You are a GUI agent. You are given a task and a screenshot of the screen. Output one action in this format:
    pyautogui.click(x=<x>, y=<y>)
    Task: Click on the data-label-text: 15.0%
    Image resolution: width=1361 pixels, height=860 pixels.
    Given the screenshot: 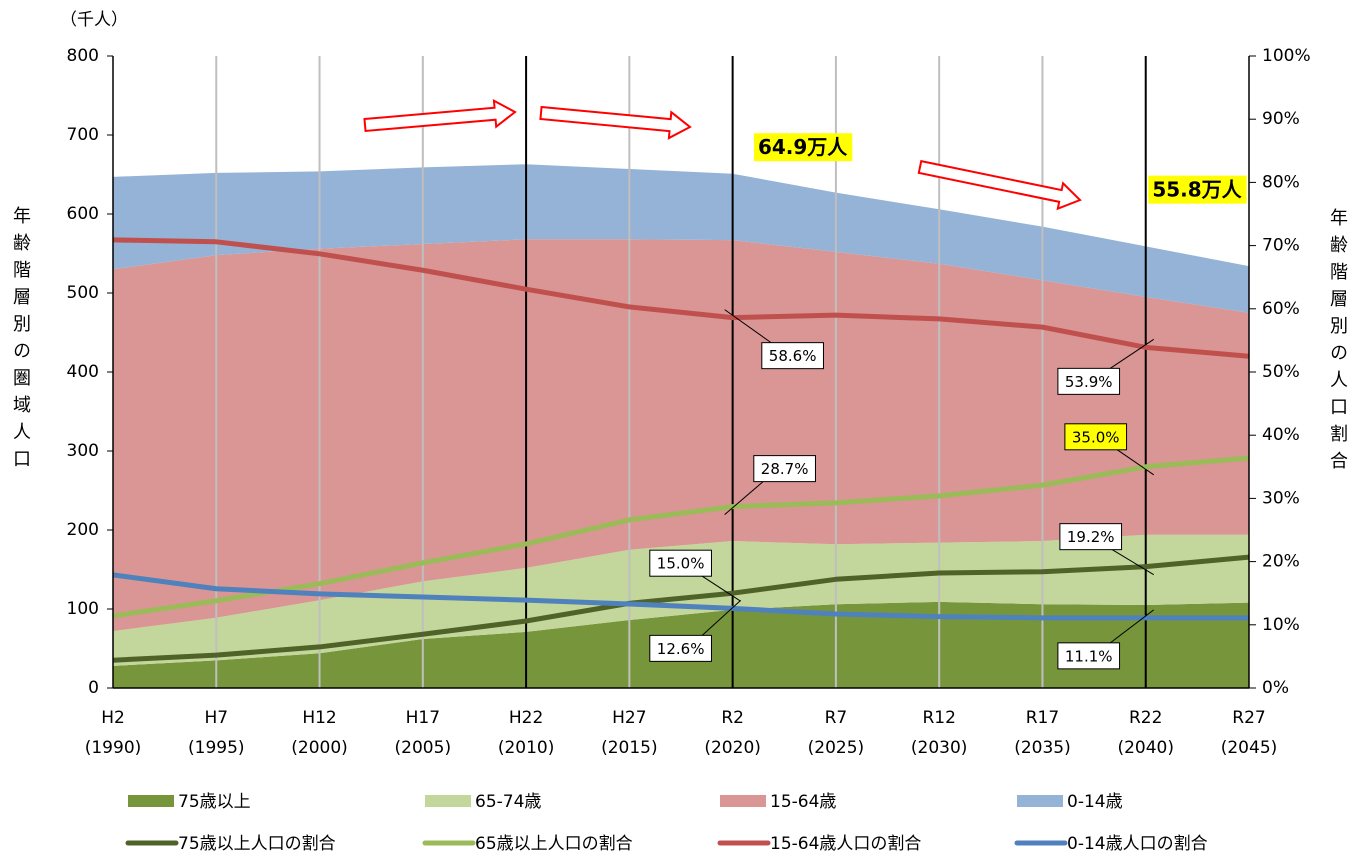 What is the action you would take?
    pyautogui.click(x=681, y=564)
    